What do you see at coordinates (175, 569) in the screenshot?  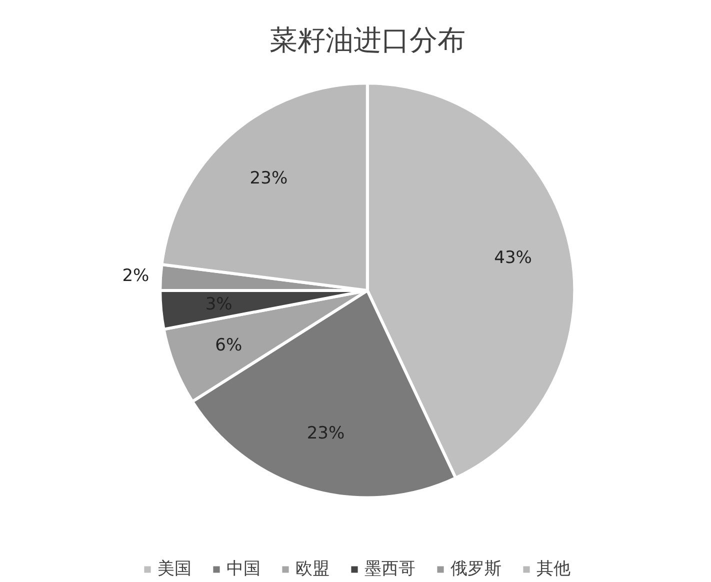 I see `legend-label: 美国` at bounding box center [175, 569].